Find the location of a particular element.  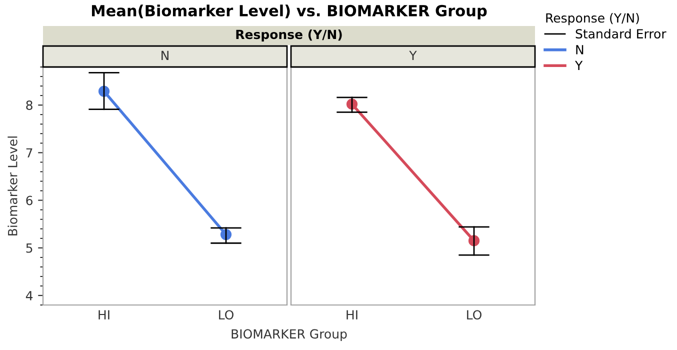

legend-title: Response (Y/N) is located at coordinates (592, 19).